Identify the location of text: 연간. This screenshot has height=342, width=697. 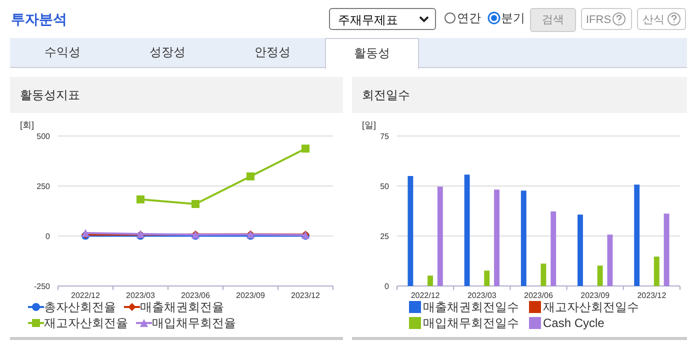
(469, 18).